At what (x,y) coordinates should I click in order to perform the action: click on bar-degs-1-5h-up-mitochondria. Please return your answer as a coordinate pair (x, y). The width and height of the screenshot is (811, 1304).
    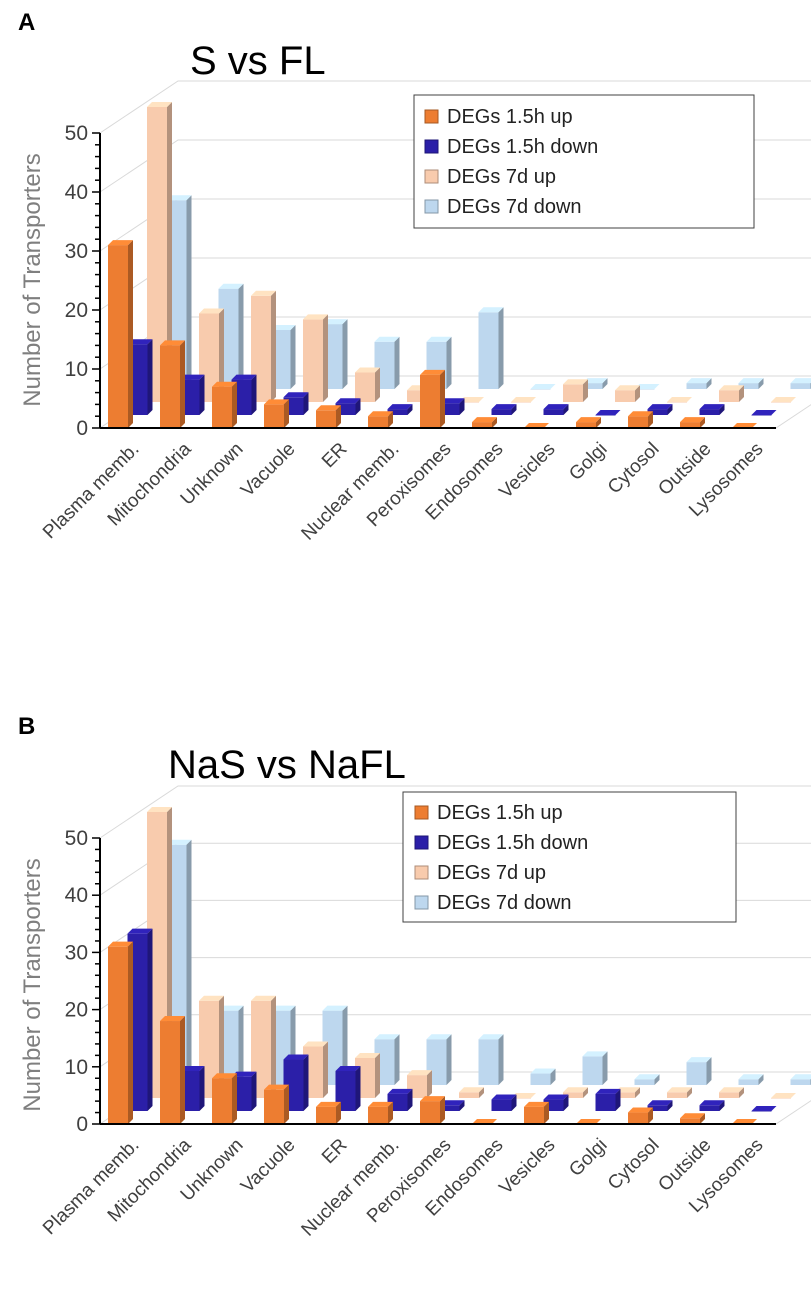
    Looking at the image, I should click on (172, 1070).